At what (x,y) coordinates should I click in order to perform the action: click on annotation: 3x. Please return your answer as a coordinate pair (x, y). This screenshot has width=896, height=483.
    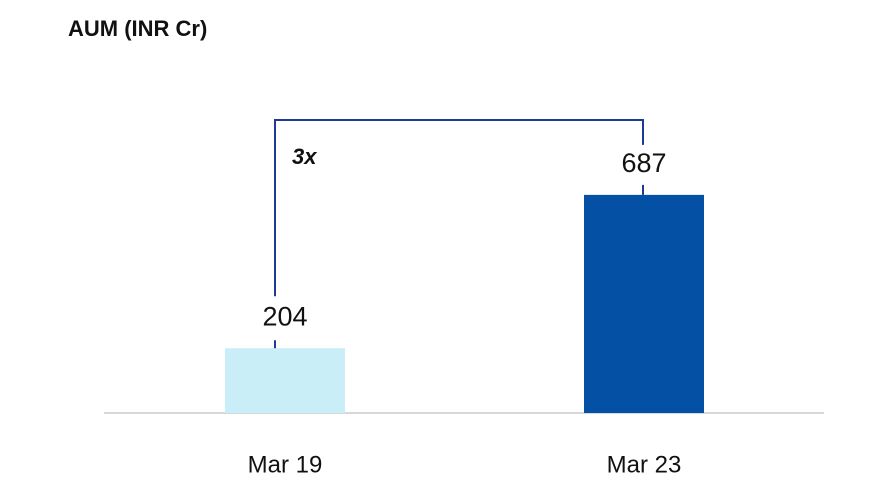
    Looking at the image, I should click on (304, 156).